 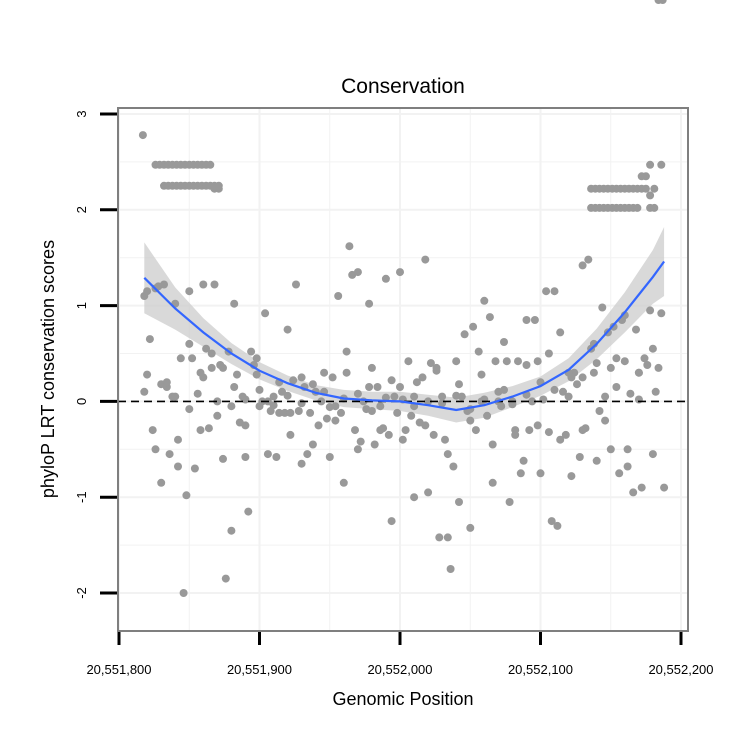 What do you see at coordinates (95, 354) in the screenshot?
I see `y-axis: -2 -1 0 1 2 3` at bounding box center [95, 354].